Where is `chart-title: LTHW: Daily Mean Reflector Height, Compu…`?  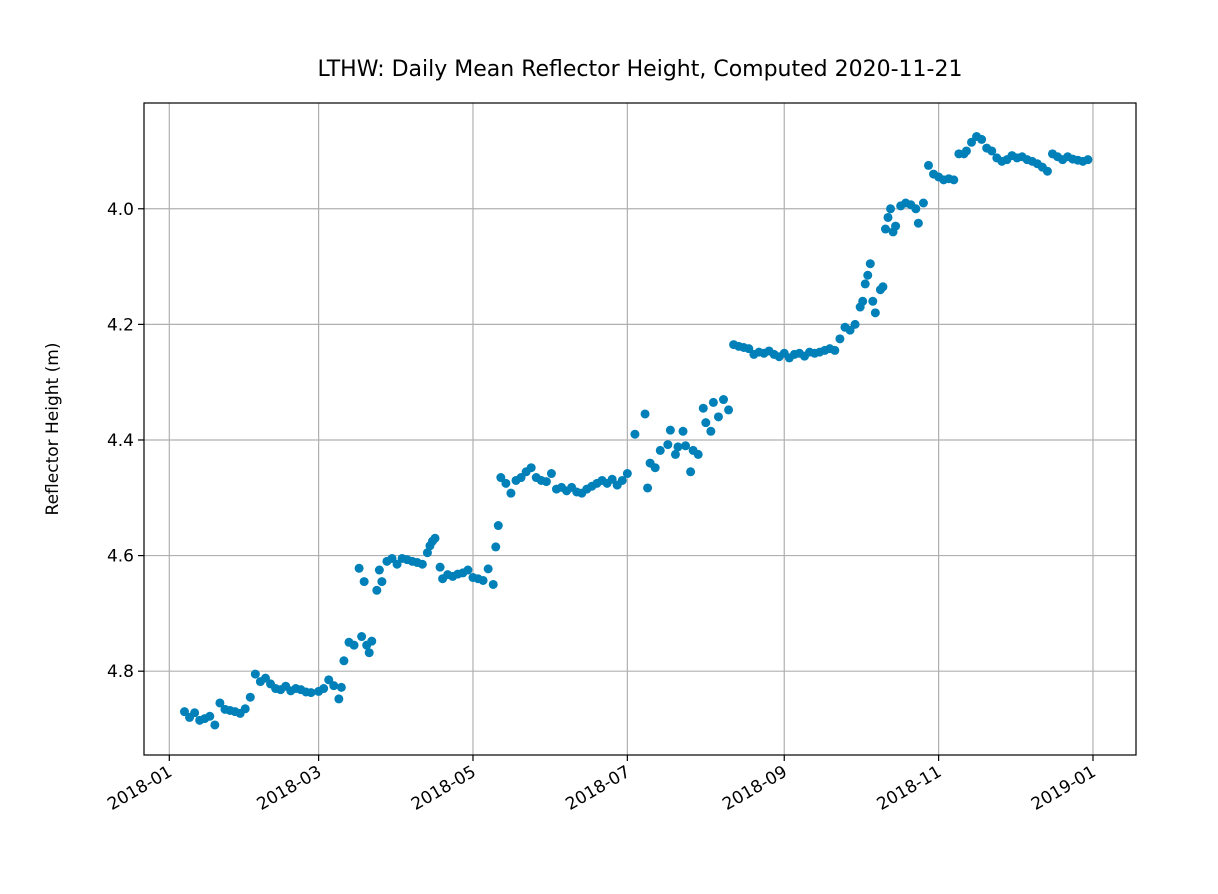
chart-title: LTHW: Daily Mean Reflector Height, Compu… is located at coordinates (640, 69).